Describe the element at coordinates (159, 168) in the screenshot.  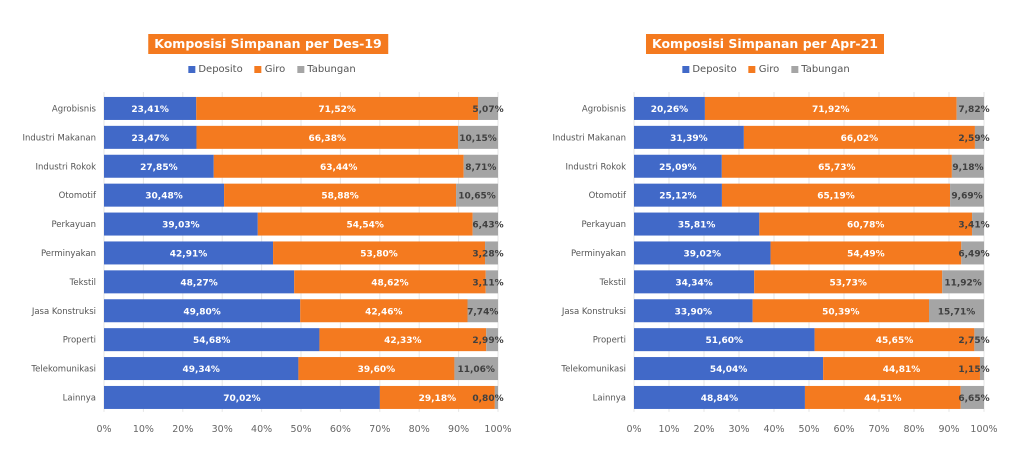
I see `data-label-deposito: 27,85%` at that location.